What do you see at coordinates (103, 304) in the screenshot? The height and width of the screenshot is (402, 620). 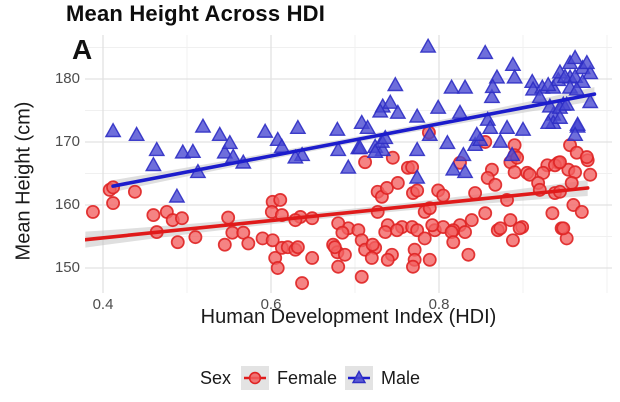 I see `x-tick-label: 0.4` at bounding box center [103, 304].